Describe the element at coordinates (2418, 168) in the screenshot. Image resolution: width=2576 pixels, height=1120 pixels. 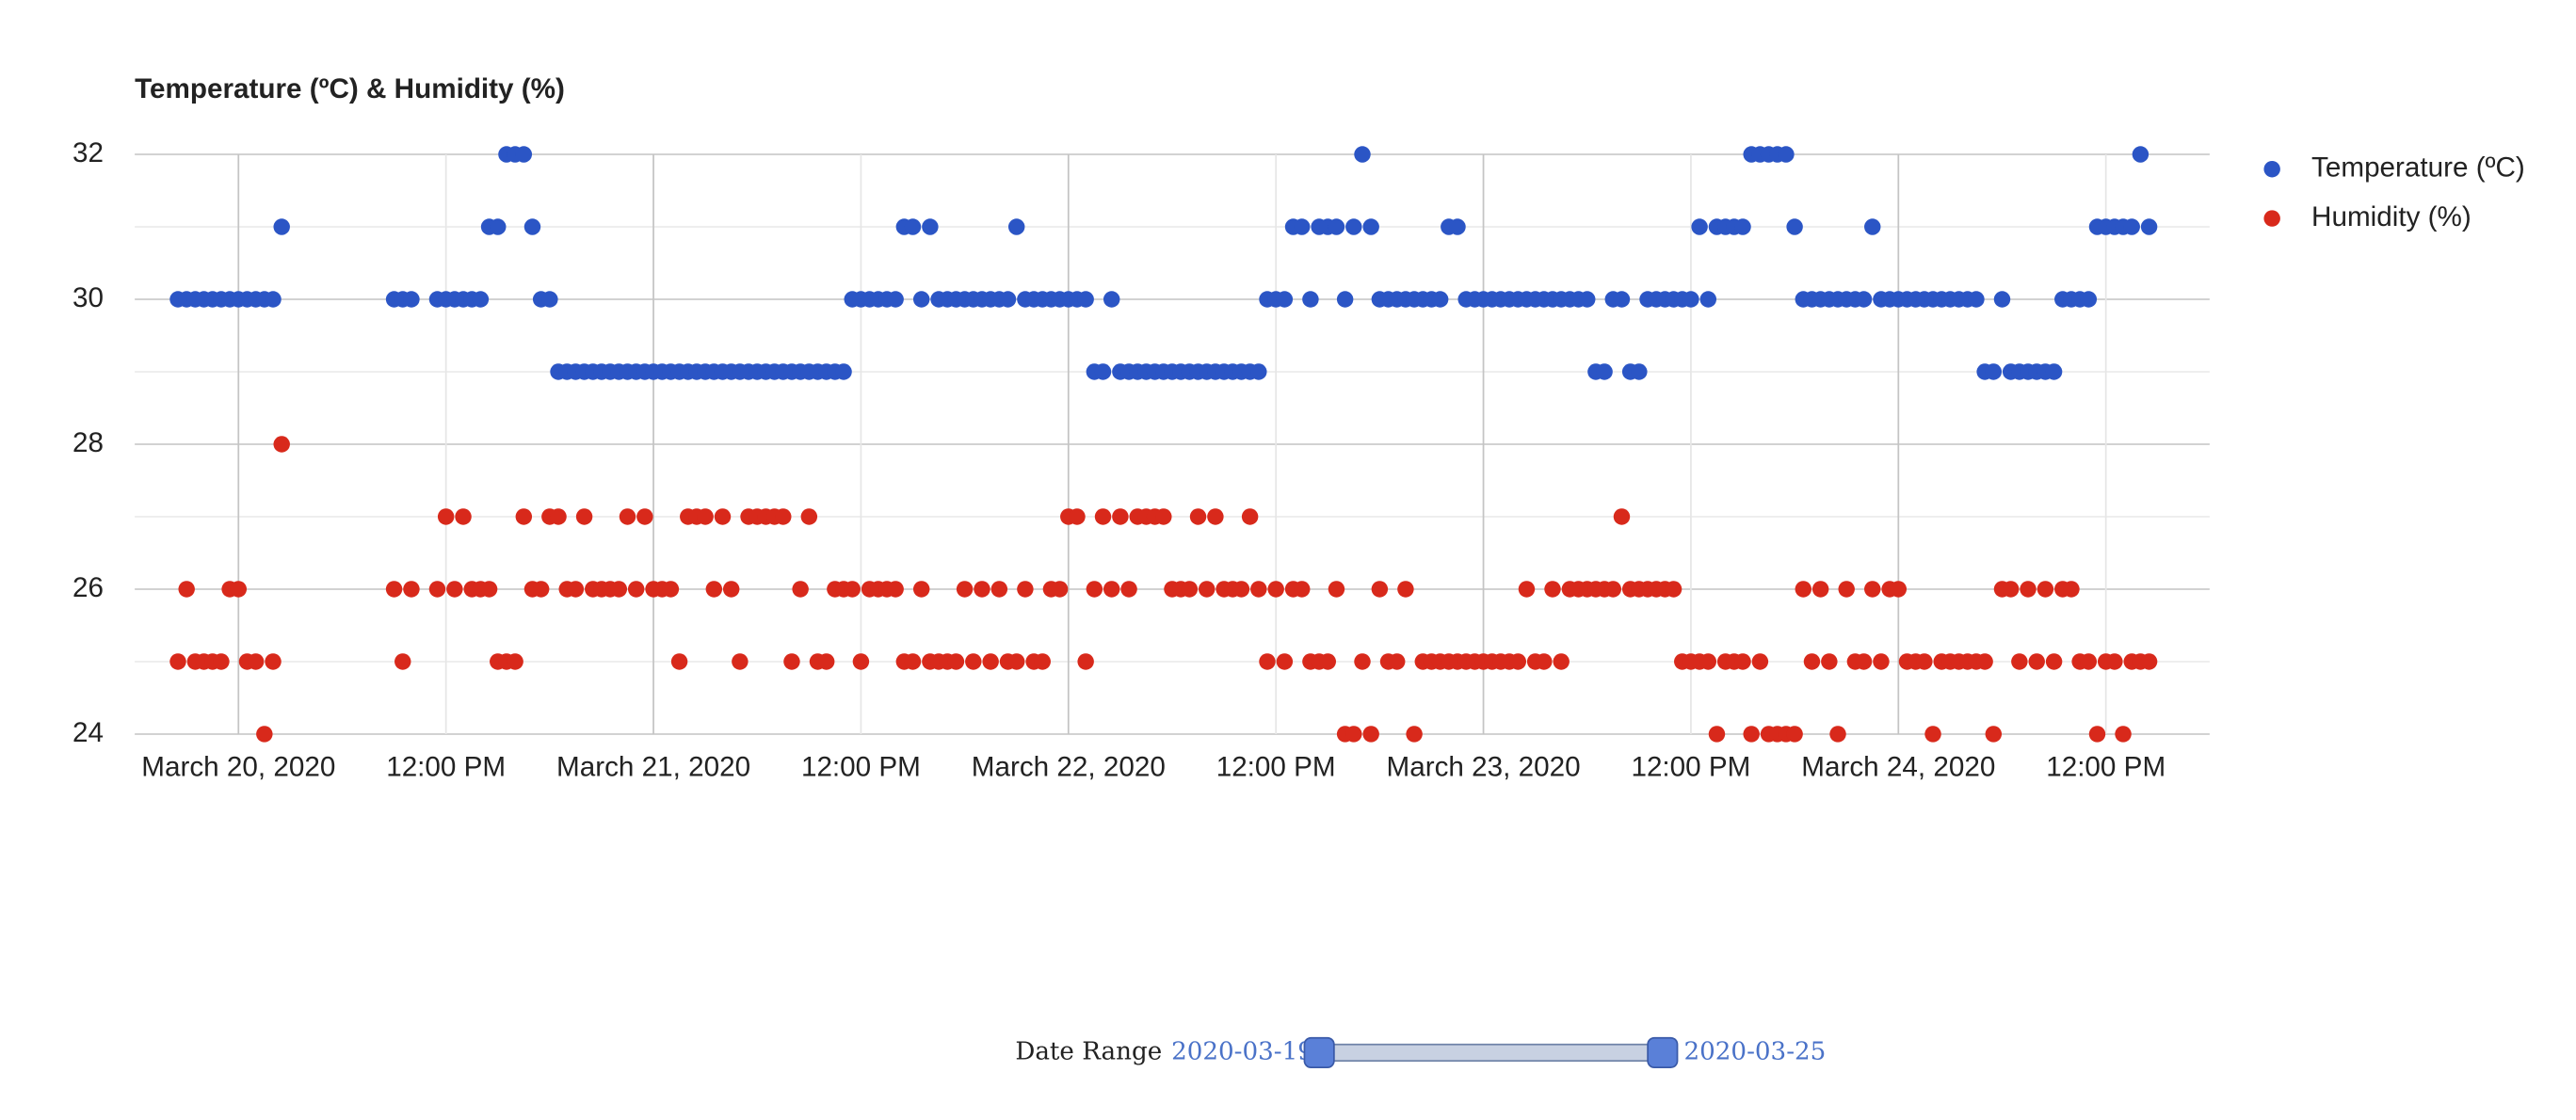
I see `legend-label: Temperature (ºC)` at that location.